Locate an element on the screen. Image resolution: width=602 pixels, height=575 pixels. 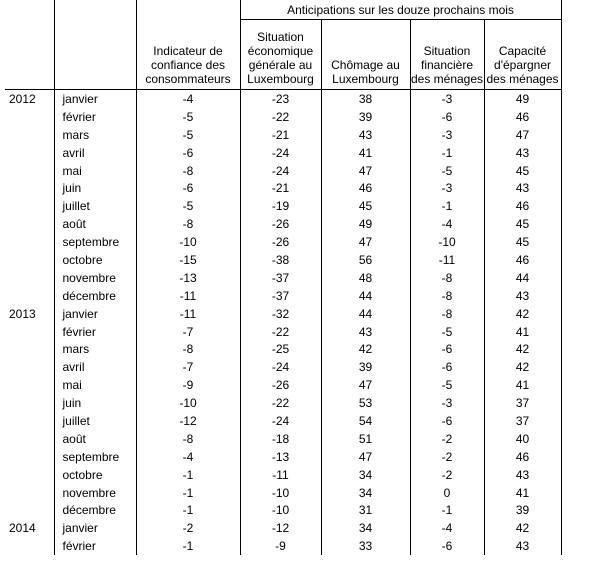
table-row: novembre -13 -37 48 -8 44 is located at coordinates (283, 277).